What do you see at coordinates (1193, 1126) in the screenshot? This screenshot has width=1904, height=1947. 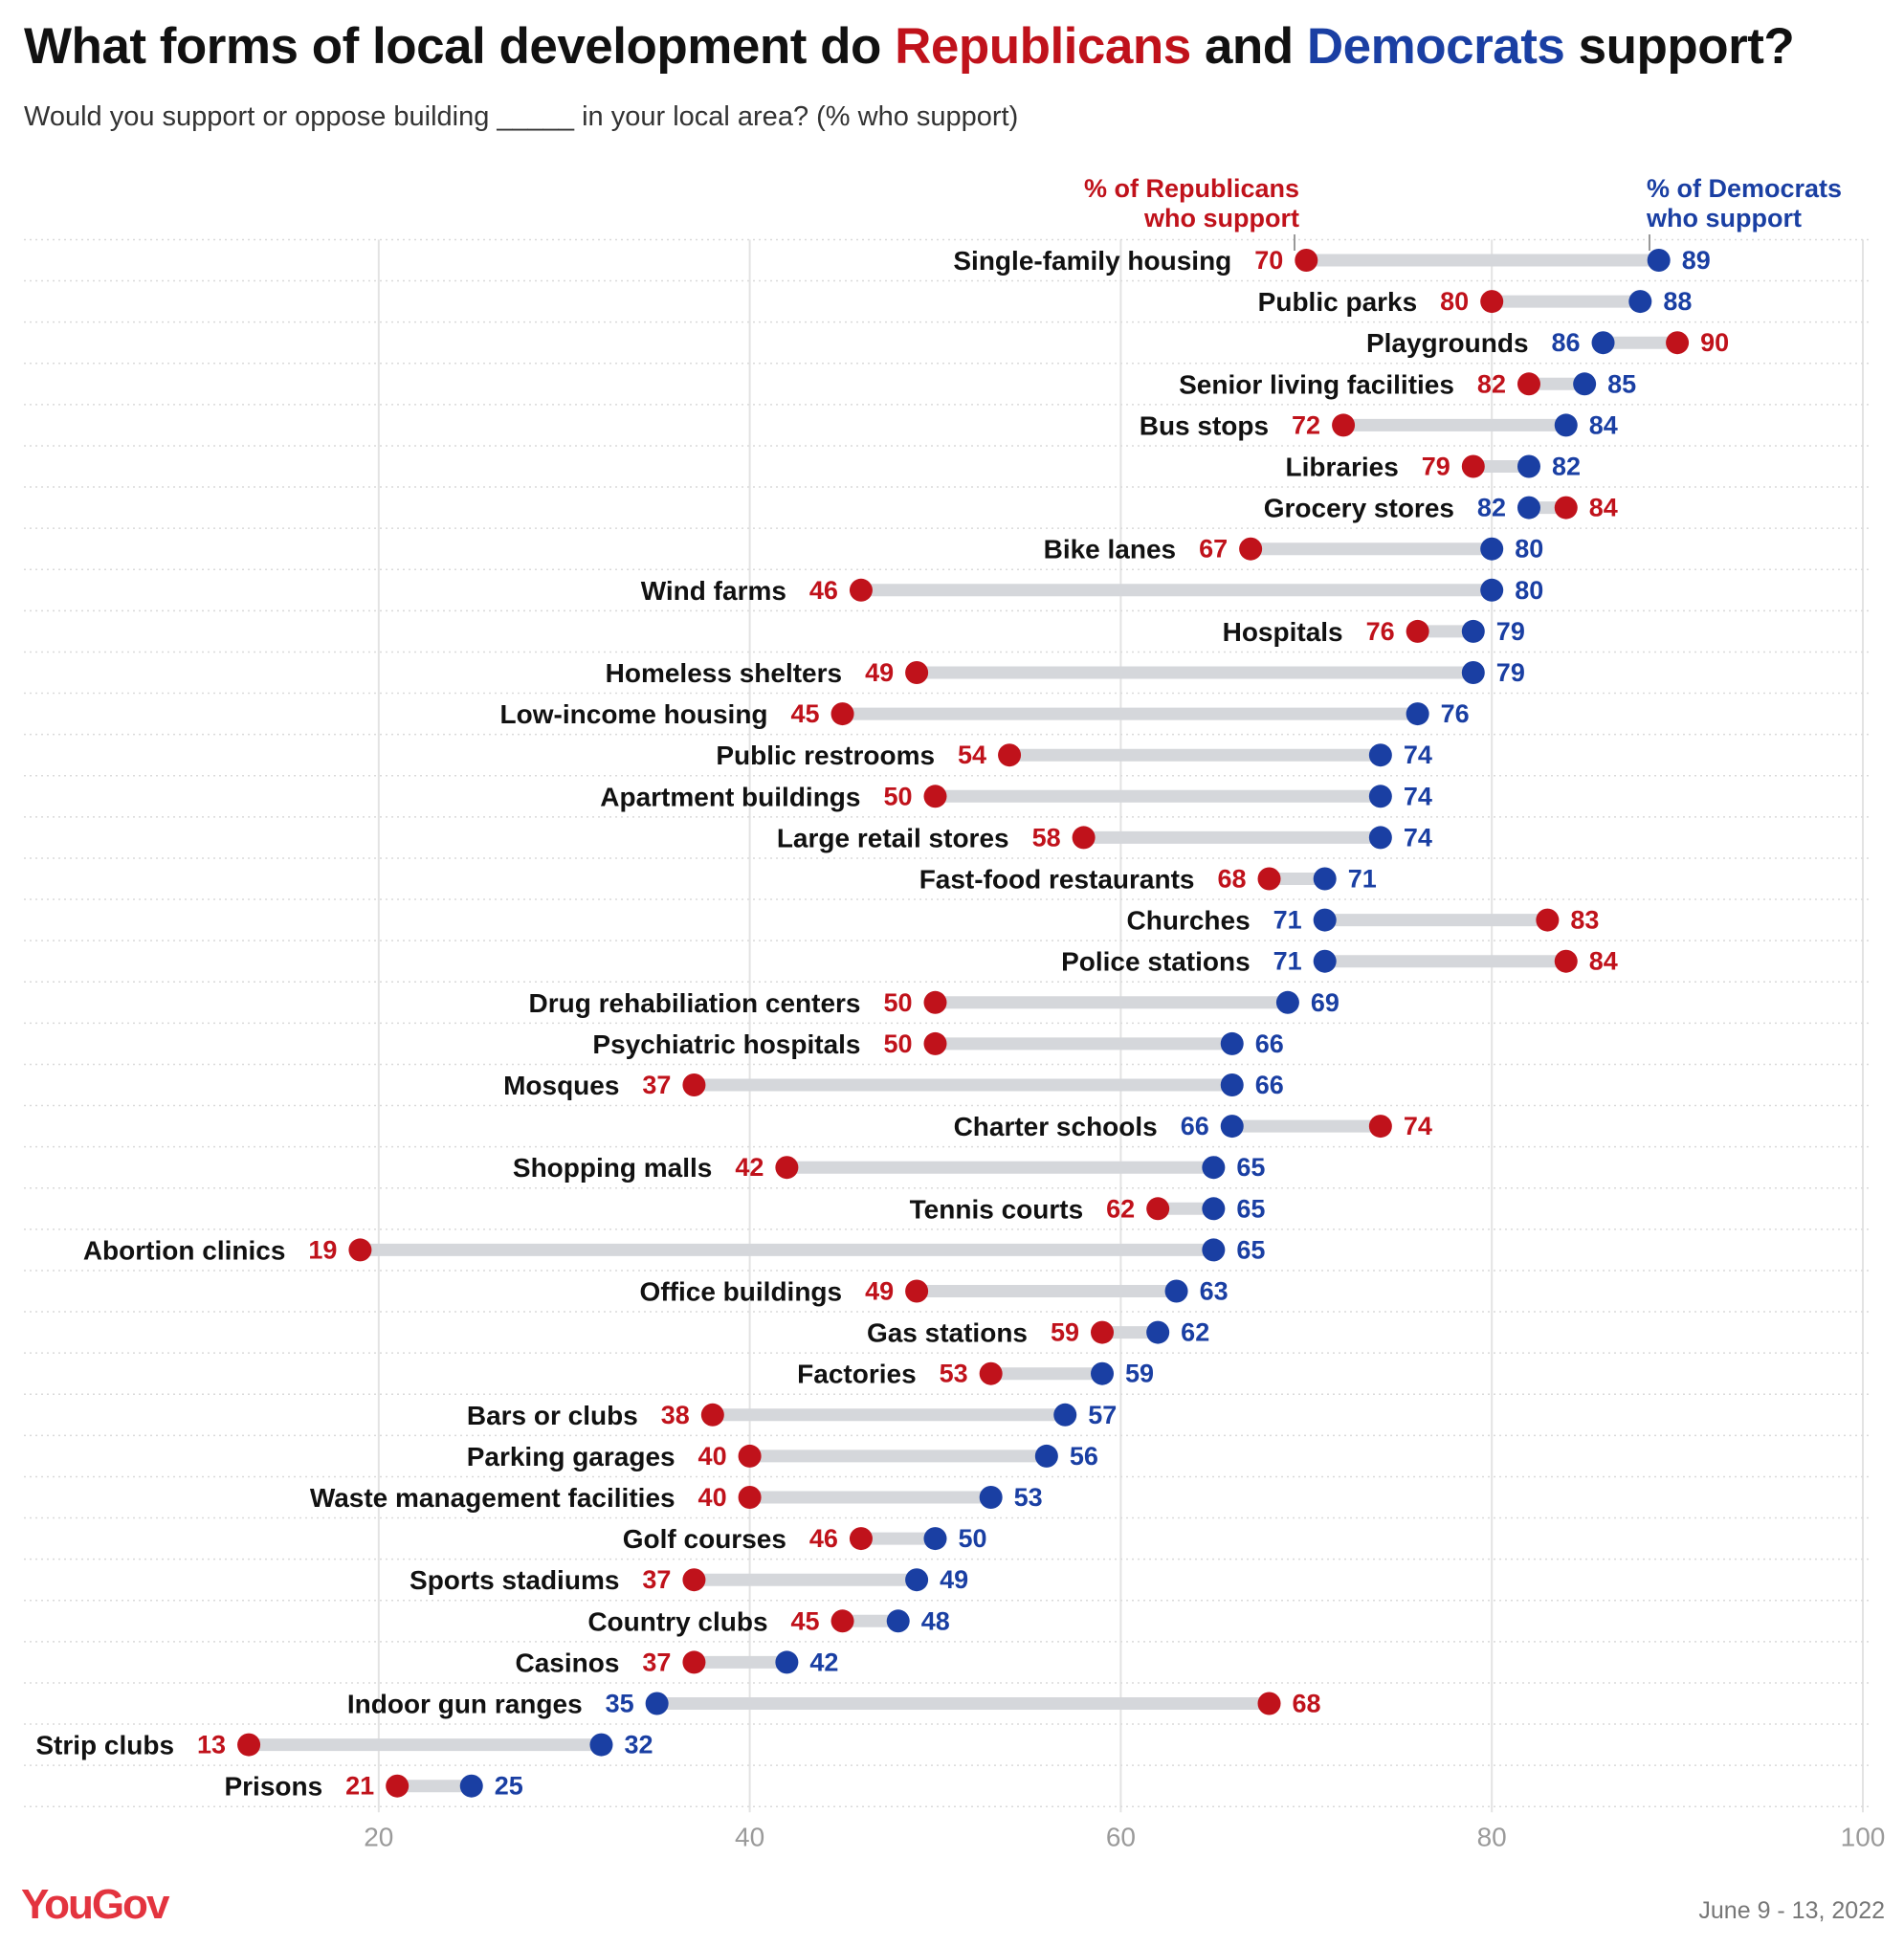 I see `row-charter-schools: 66 Charter schools 74` at bounding box center [1193, 1126].